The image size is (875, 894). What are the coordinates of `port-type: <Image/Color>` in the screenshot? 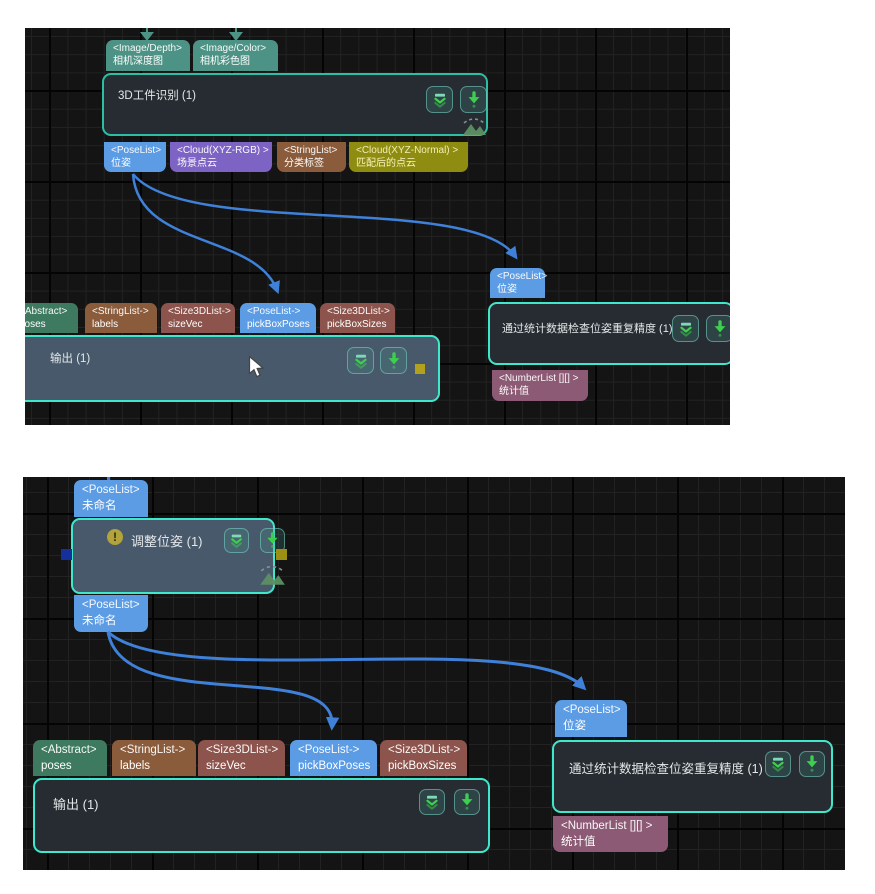 It's located at (233, 48).